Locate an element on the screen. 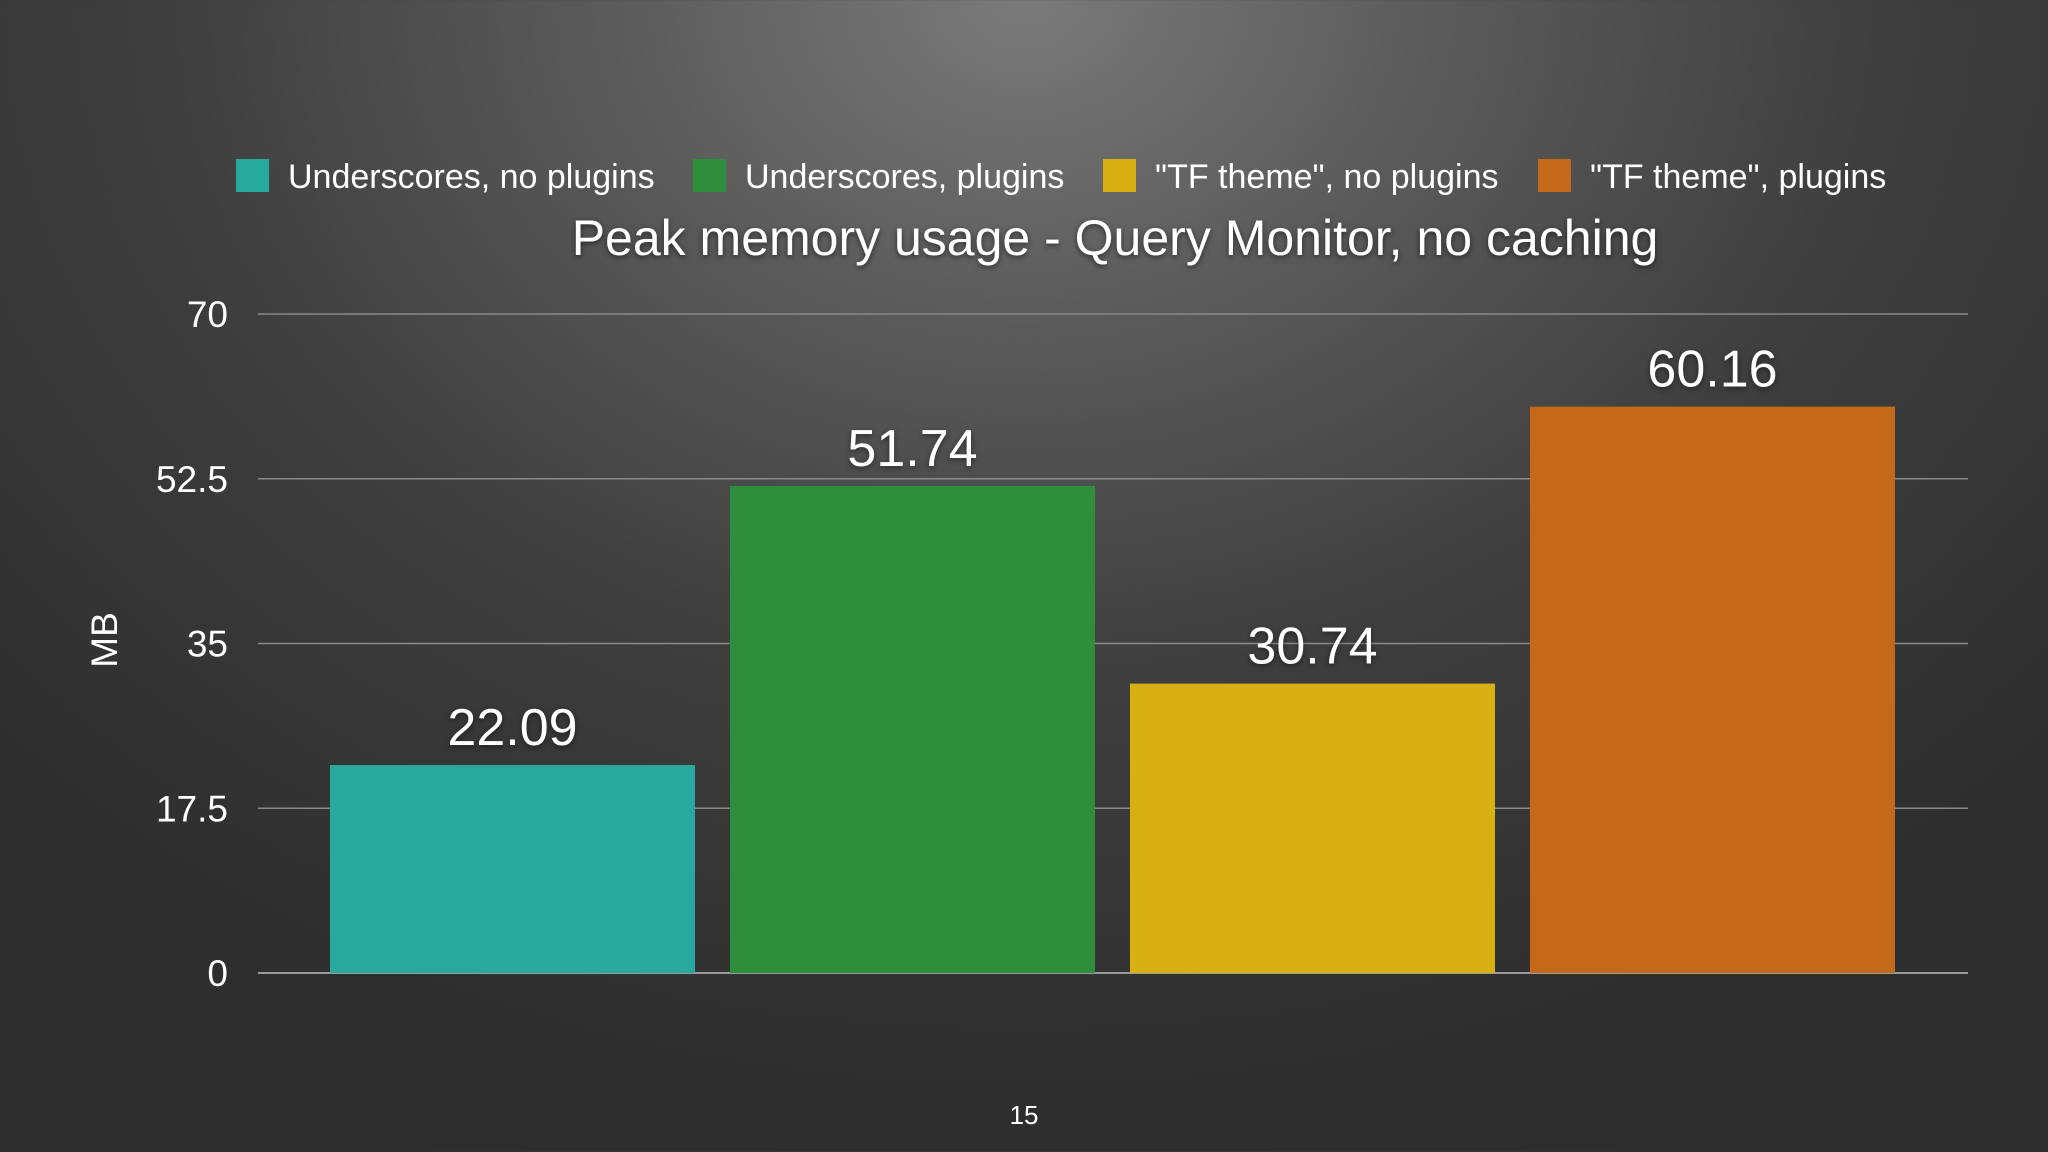  y-tick-label: 35 is located at coordinates (207, 644).